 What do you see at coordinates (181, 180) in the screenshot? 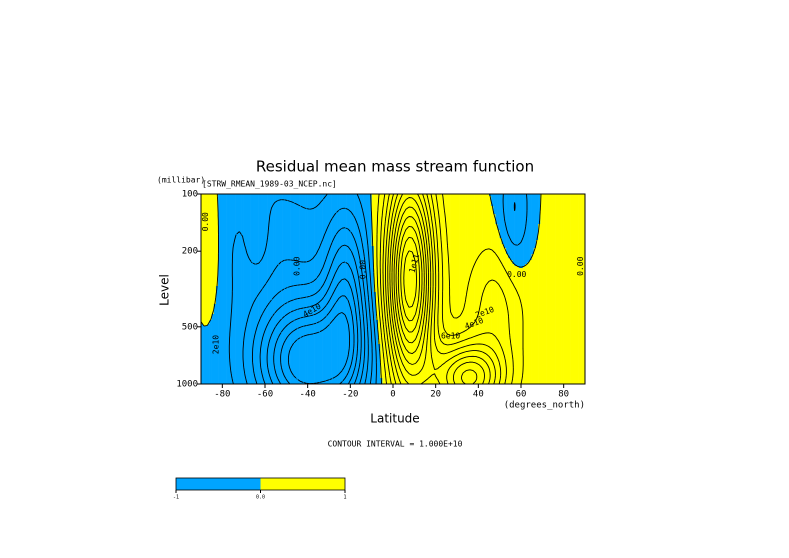
I see `y-unit: (millibar)` at bounding box center [181, 180].